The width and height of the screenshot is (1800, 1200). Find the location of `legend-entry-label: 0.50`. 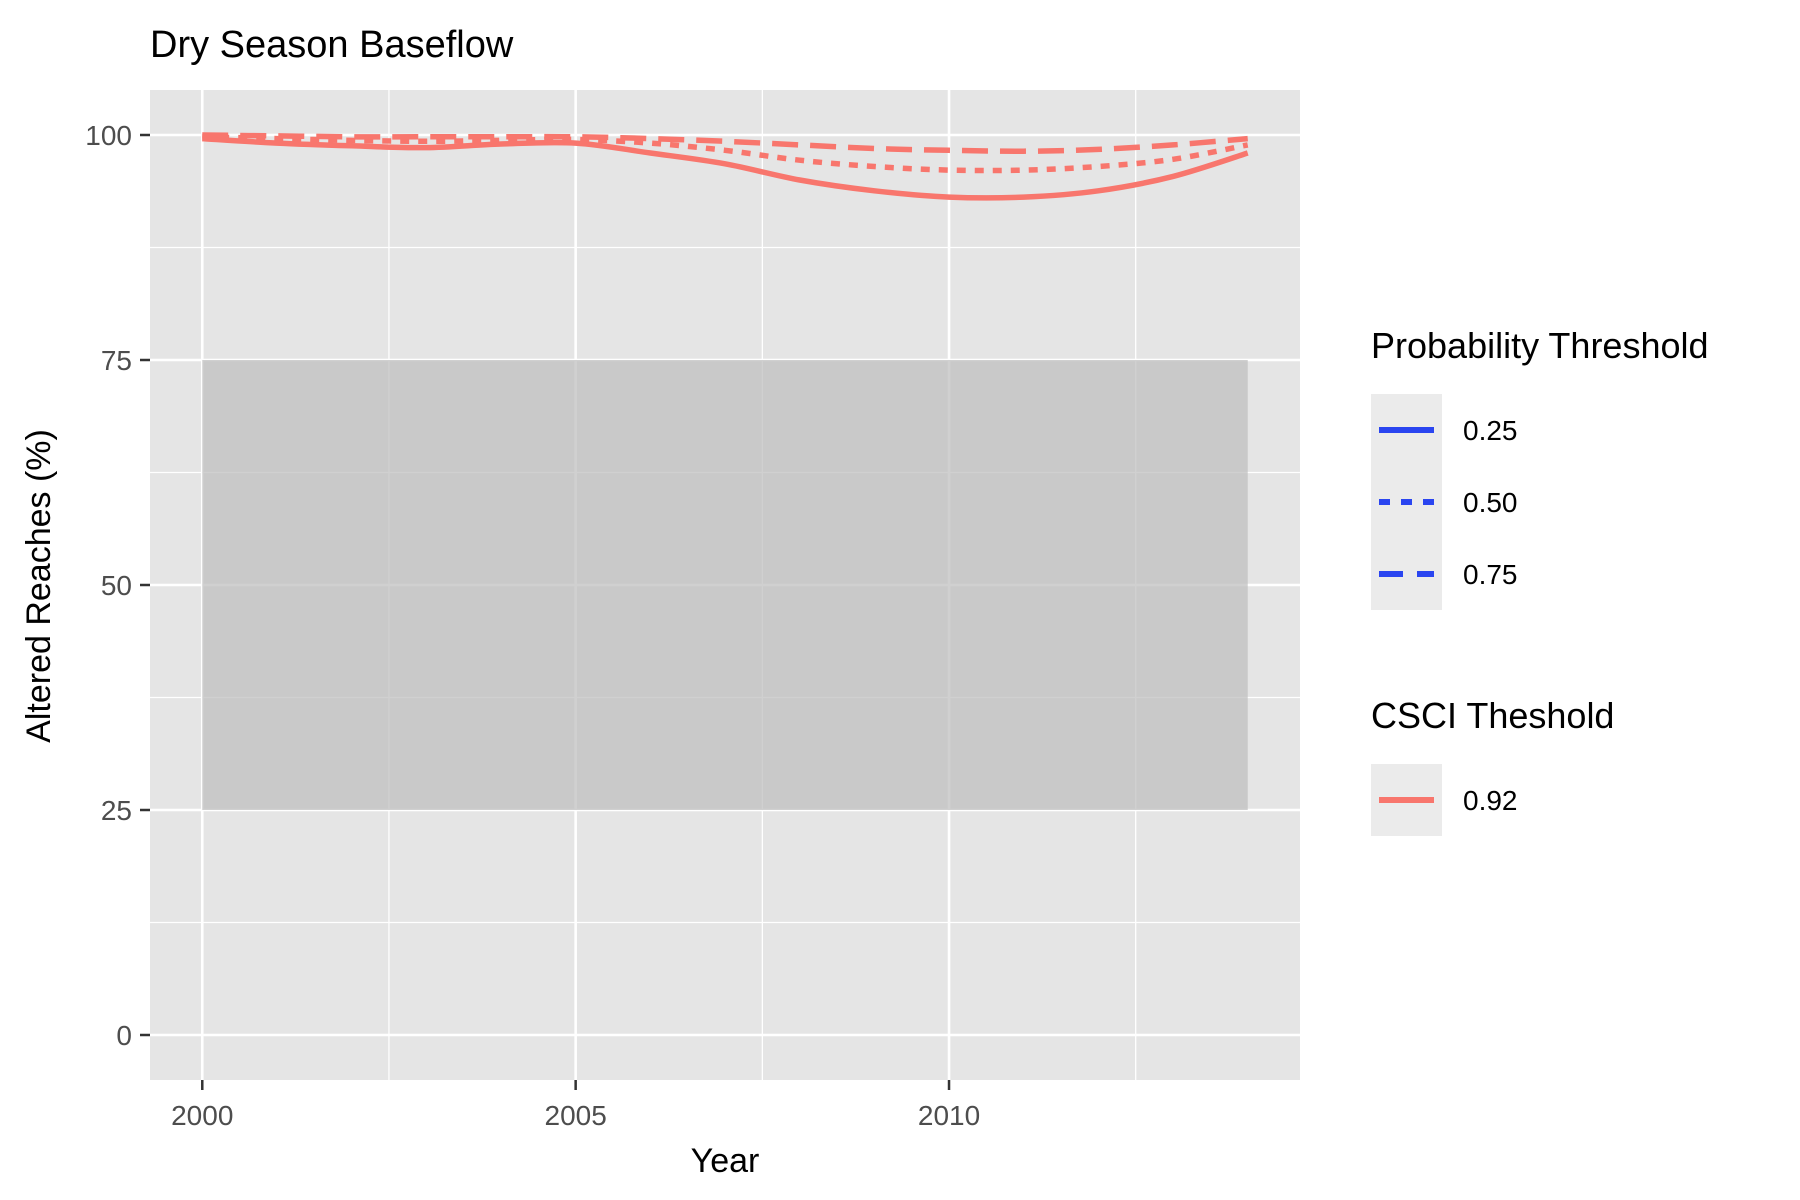

legend-entry-label: 0.50 is located at coordinates (1490, 502).